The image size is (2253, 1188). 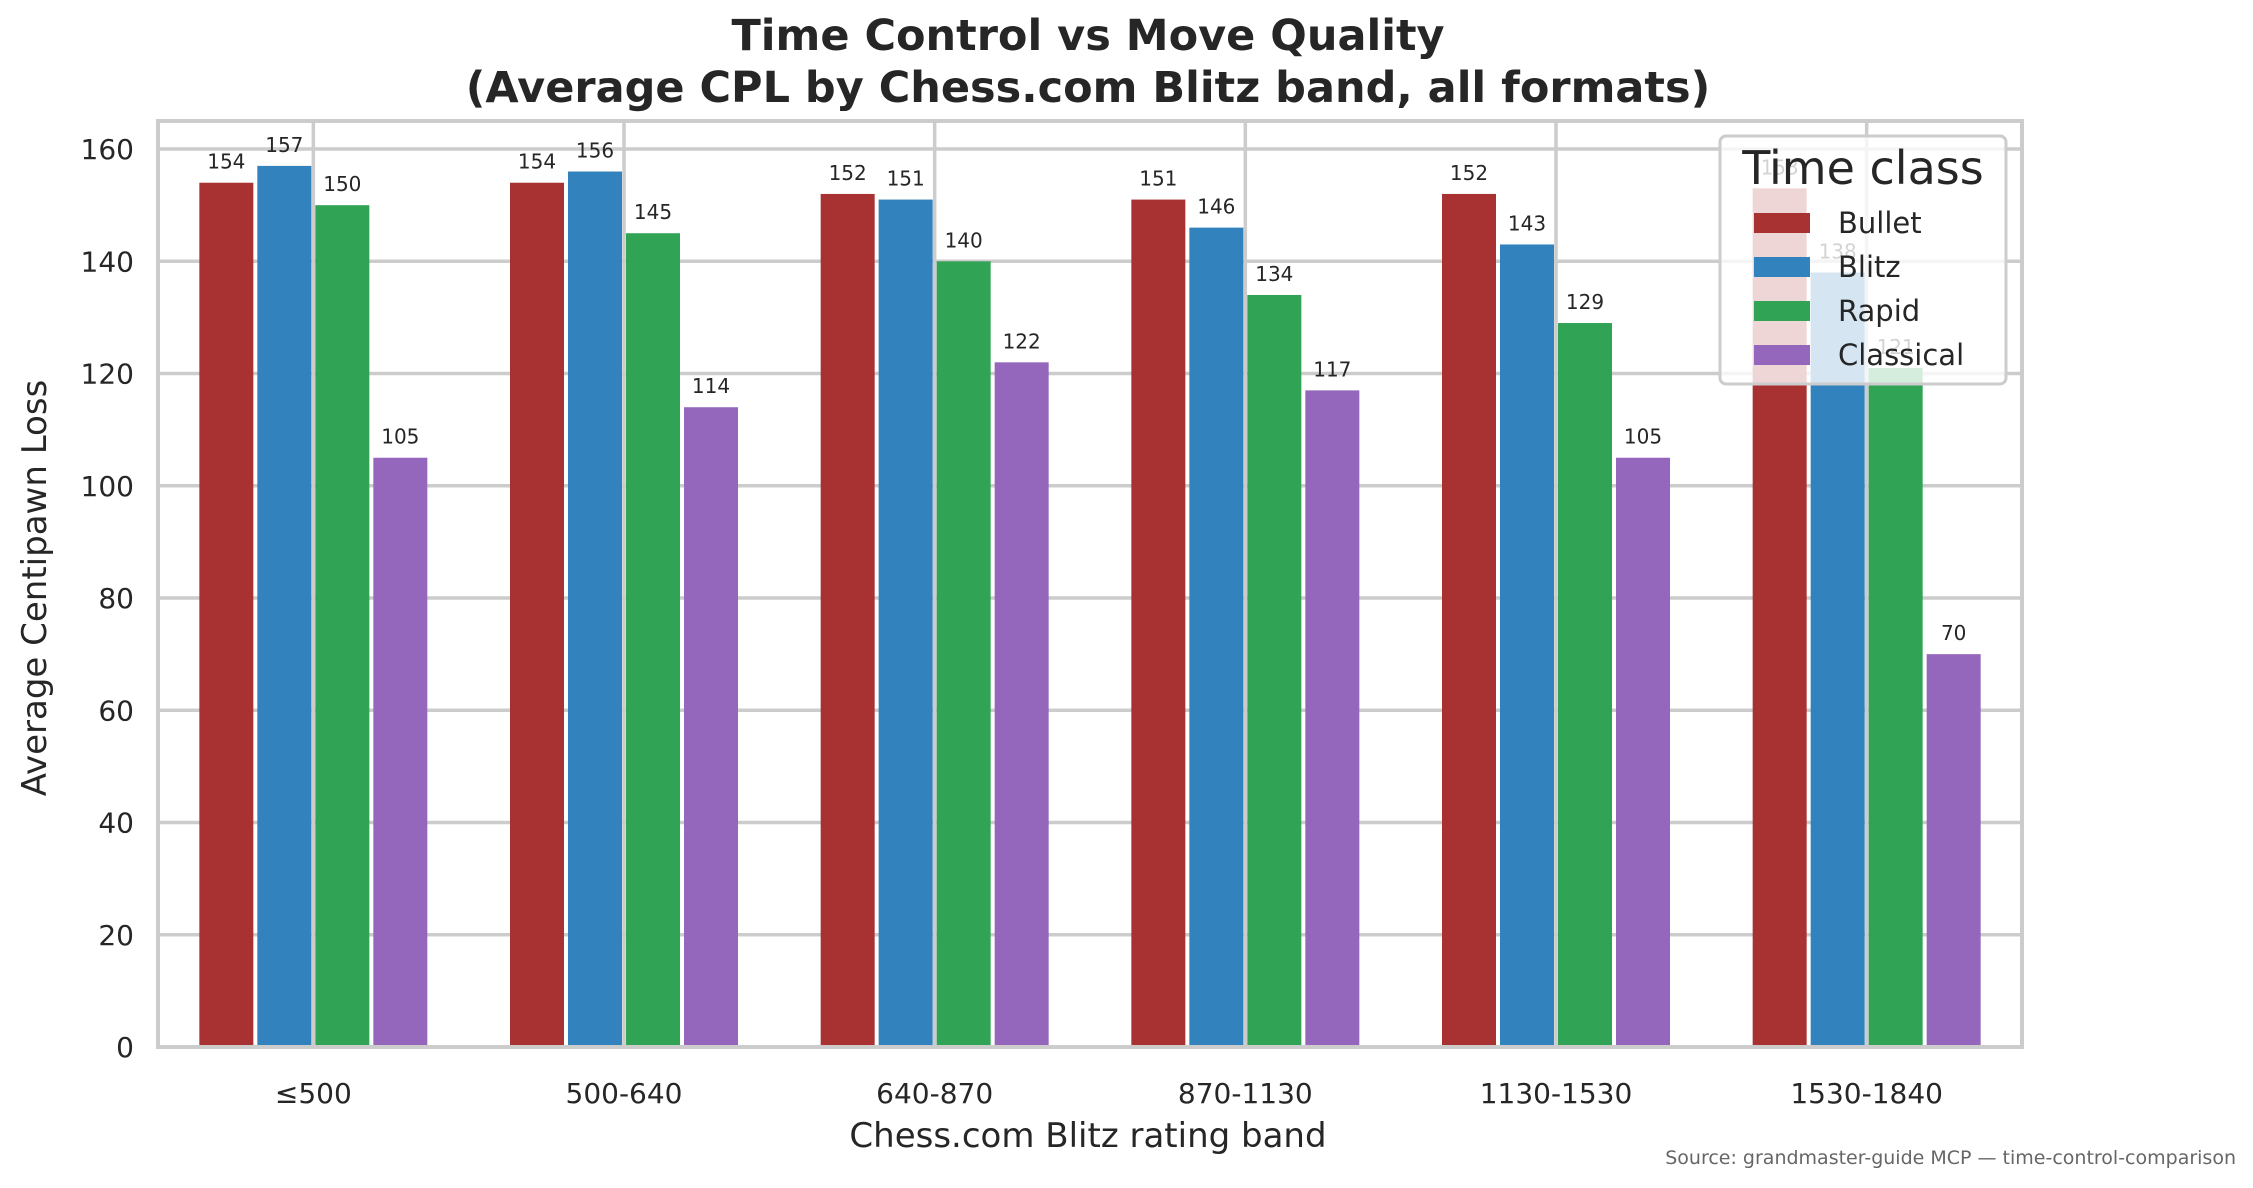 What do you see at coordinates (1953, 633) in the screenshot?
I see `data-label: 70` at bounding box center [1953, 633].